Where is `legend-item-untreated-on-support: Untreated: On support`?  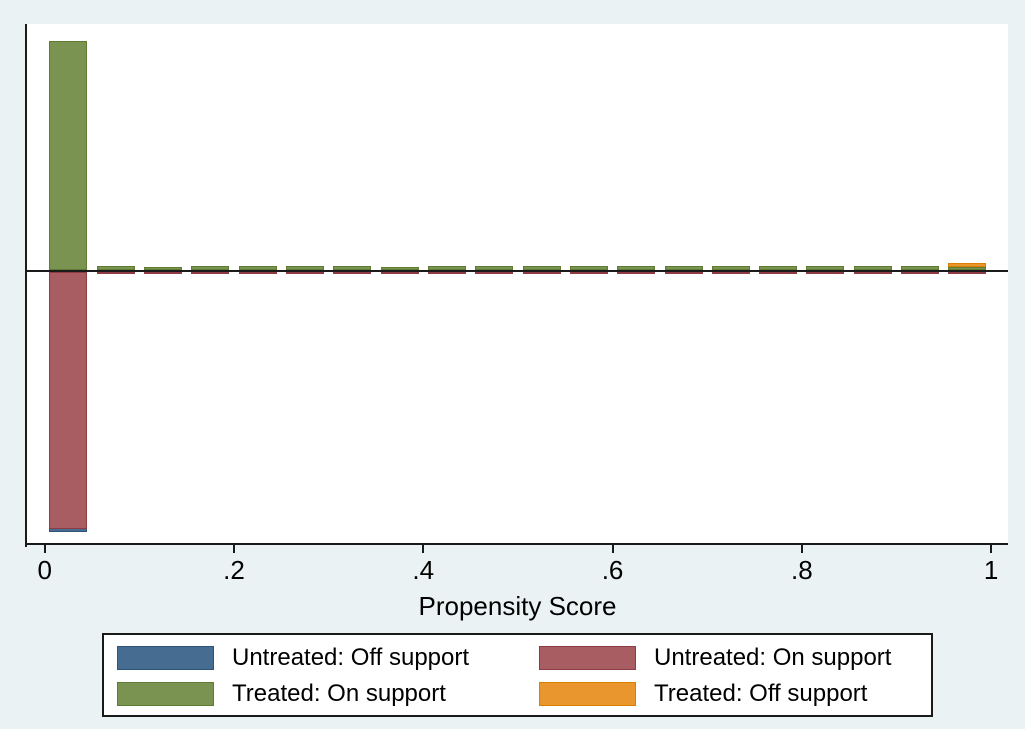 legend-item-untreated-on-support: Untreated: On support is located at coordinates (715, 658).